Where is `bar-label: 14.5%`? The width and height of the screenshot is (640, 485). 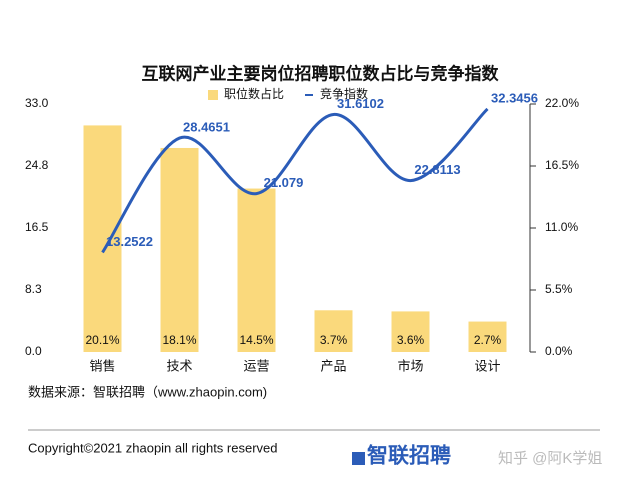 bar-label: 14.5% is located at coordinates (256, 340).